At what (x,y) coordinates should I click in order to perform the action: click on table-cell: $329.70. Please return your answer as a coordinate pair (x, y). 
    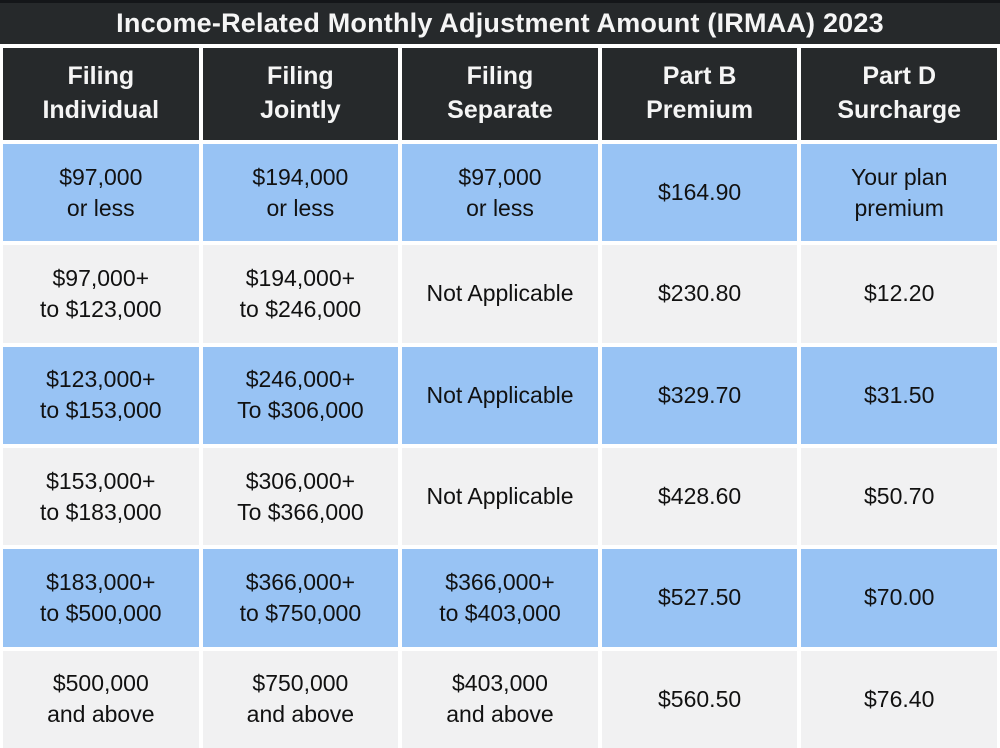
    Looking at the image, I should click on (699, 395).